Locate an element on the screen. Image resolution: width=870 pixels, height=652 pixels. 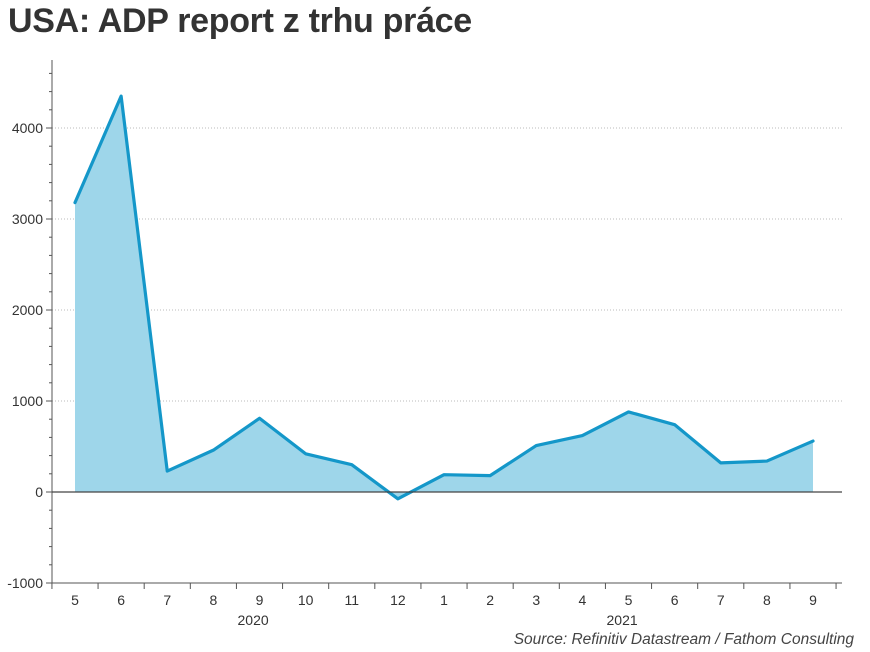
y-tick-label: -1000 is located at coordinates (25, 583).